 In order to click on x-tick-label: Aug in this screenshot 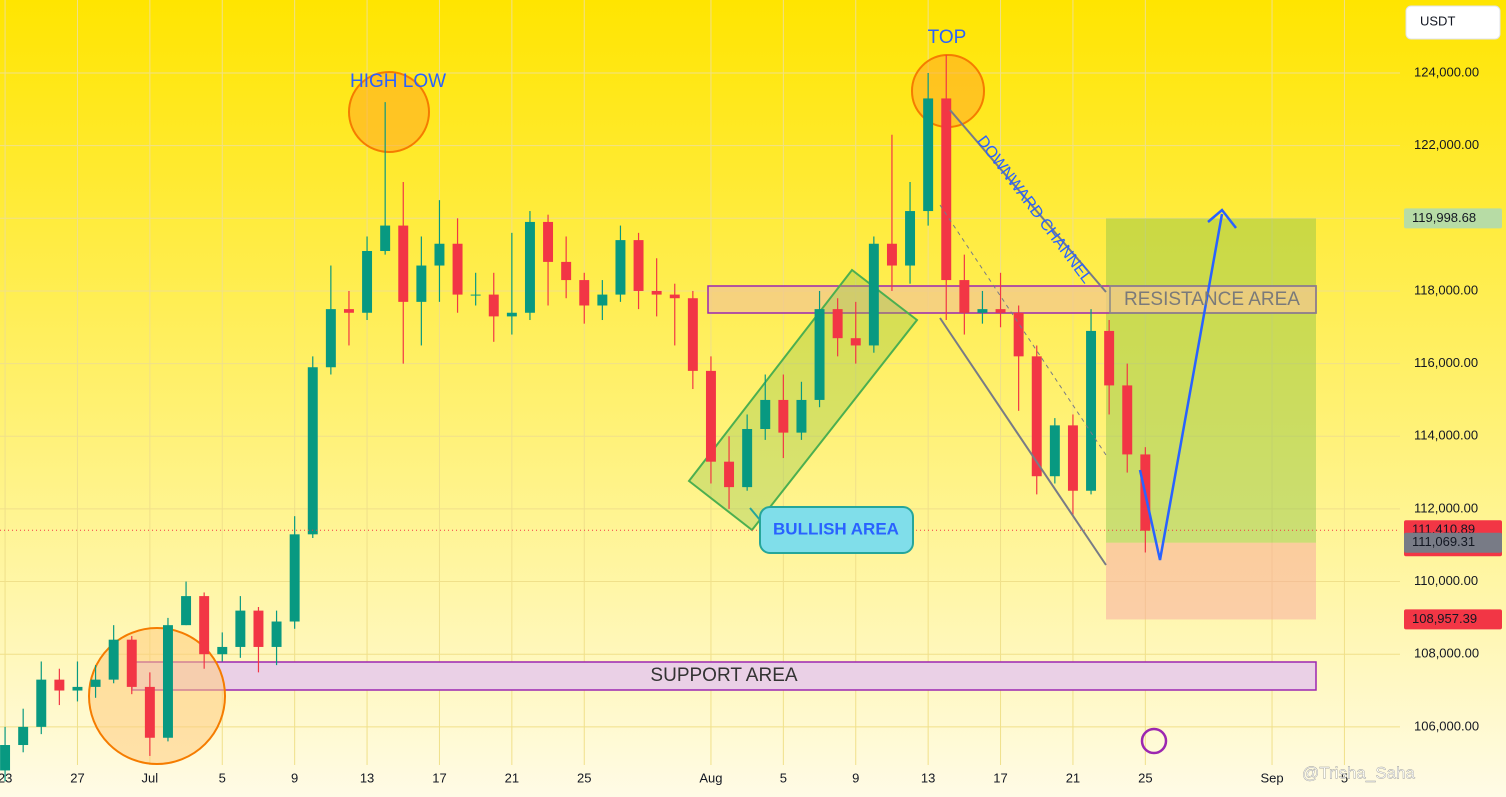, I will do `click(710, 777)`.